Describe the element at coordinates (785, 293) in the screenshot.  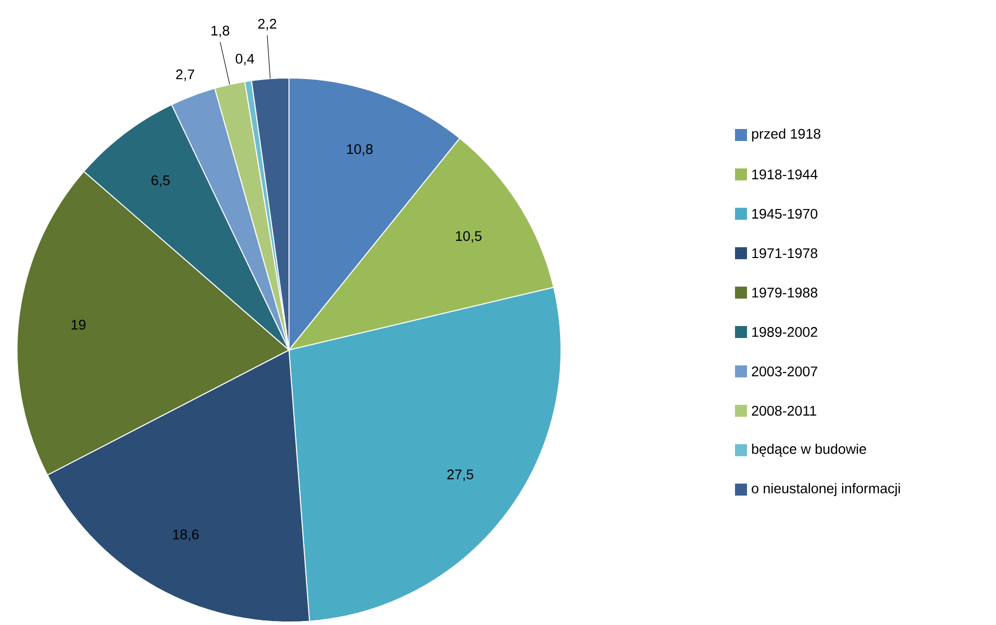
I see `legend-label: 1979-1988` at that location.